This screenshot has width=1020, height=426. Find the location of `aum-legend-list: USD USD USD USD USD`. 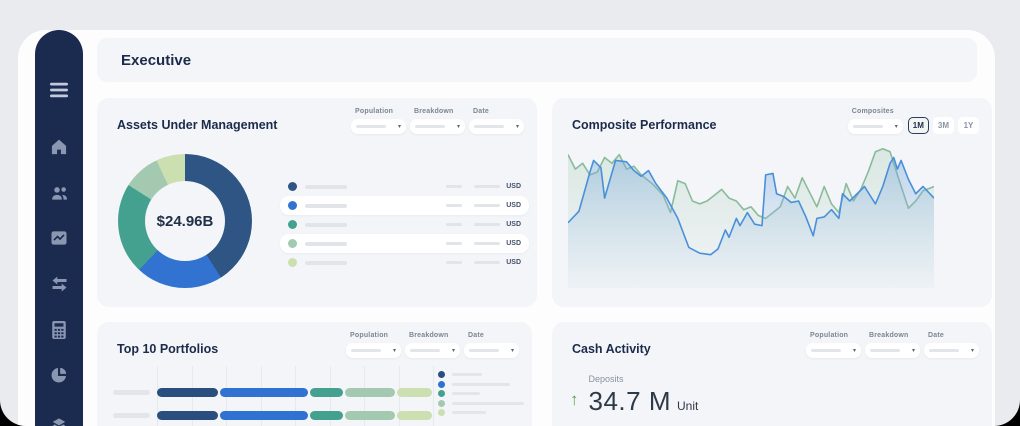

aum-legend-list: USD USD USD USD USD is located at coordinates (404, 224).